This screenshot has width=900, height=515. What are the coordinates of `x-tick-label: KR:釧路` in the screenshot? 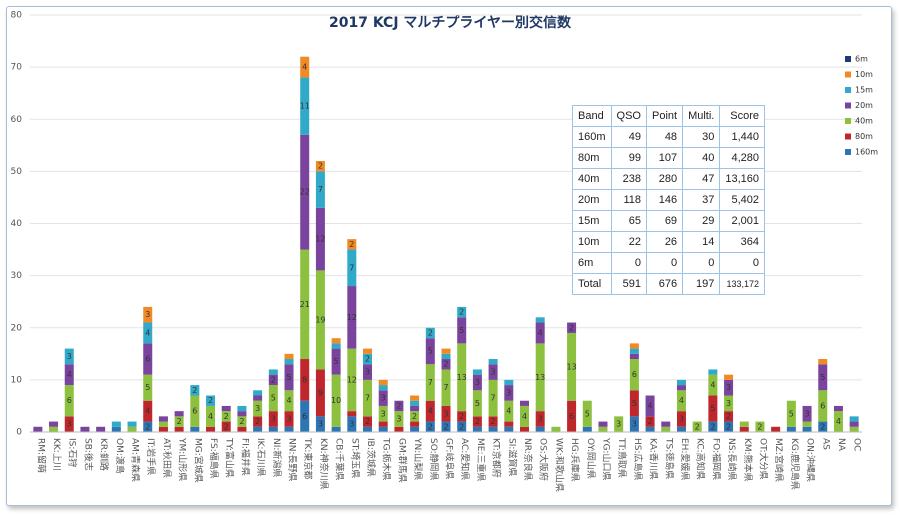 It's located at (104, 454).